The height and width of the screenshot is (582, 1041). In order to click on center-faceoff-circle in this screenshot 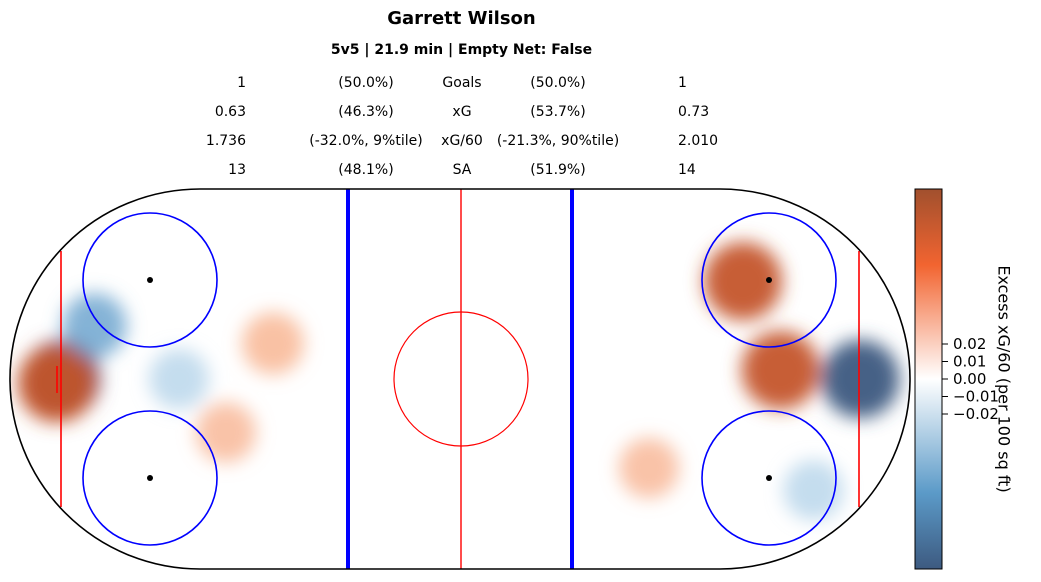, I will do `click(461, 379)`.